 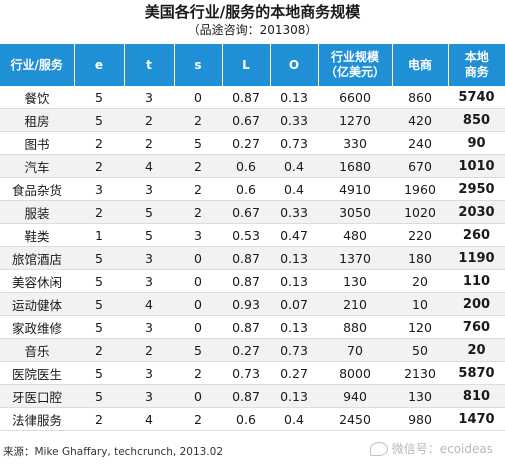 What do you see at coordinates (420, 189) in the screenshot?
I see `cell-ecommerce: 1960` at bounding box center [420, 189].